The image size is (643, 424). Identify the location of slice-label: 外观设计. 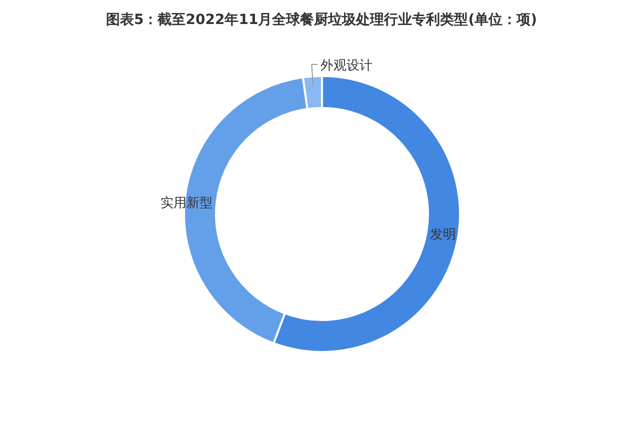
(346, 66).